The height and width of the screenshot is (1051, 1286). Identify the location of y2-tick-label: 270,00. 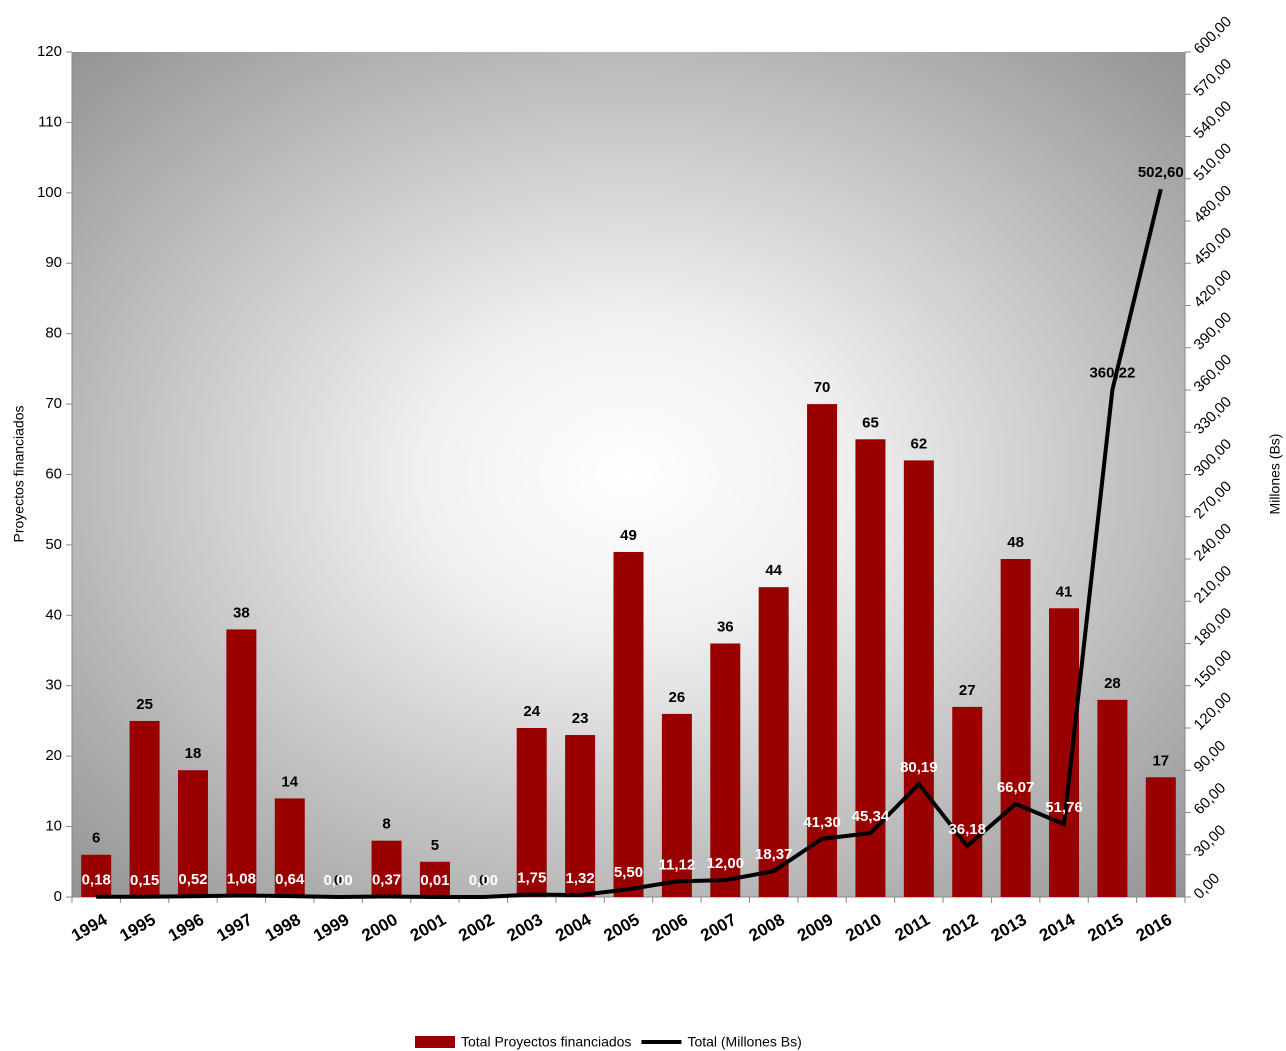
(1213, 500).